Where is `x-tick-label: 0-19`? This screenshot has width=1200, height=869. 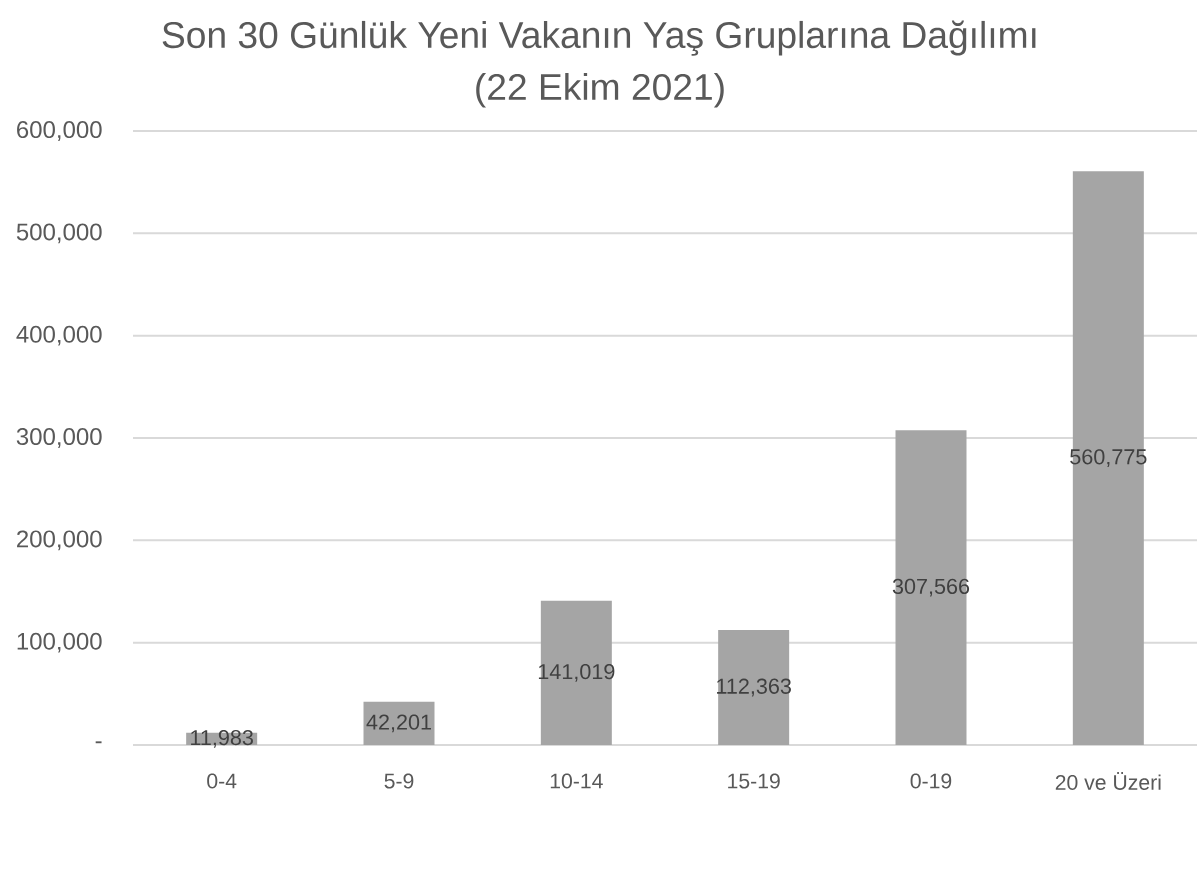
x-tick-label: 0-19 is located at coordinates (931, 781).